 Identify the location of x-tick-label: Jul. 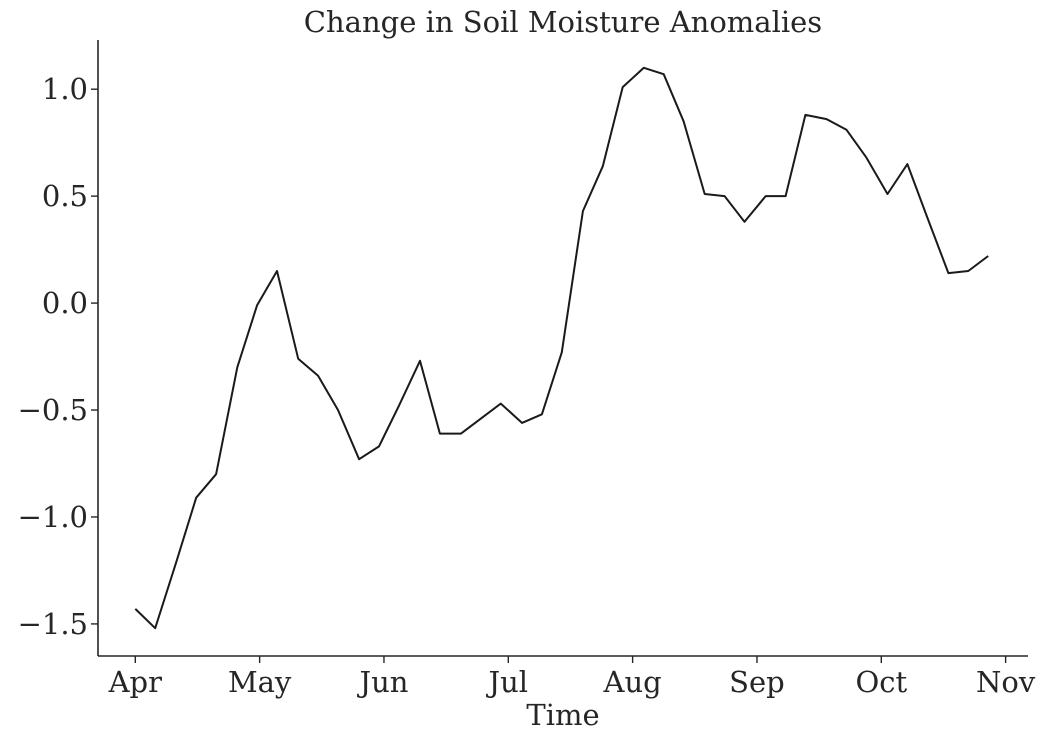
(507, 682).